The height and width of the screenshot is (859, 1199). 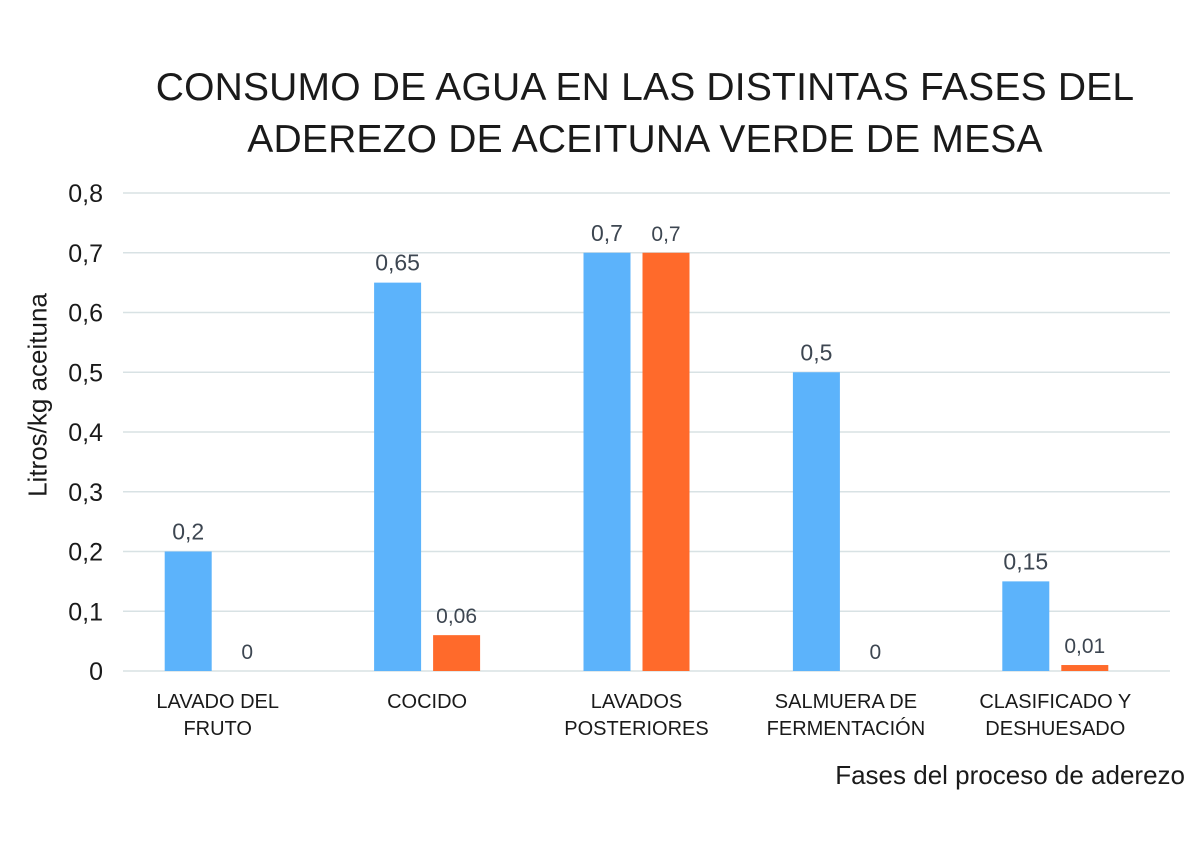 What do you see at coordinates (85, 433) in the screenshot?
I see `y-tick-label: 0,4` at bounding box center [85, 433].